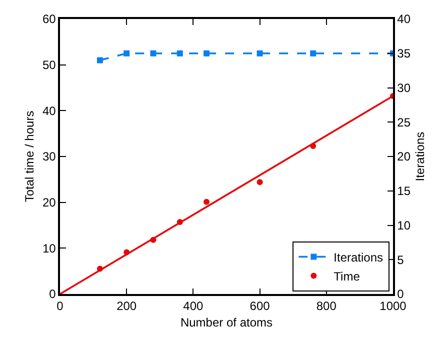 Image resolution: width=448 pixels, height=344 pixels. I want to click on y-tick-label: 10, so click(49, 248).